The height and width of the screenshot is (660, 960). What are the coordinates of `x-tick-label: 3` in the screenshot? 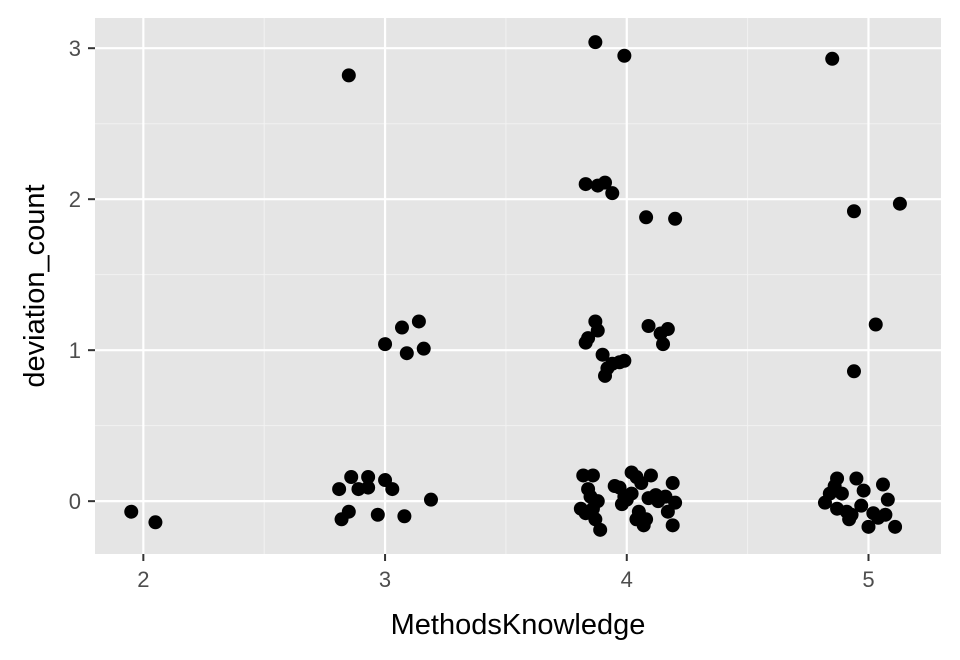 It's located at (385, 579).